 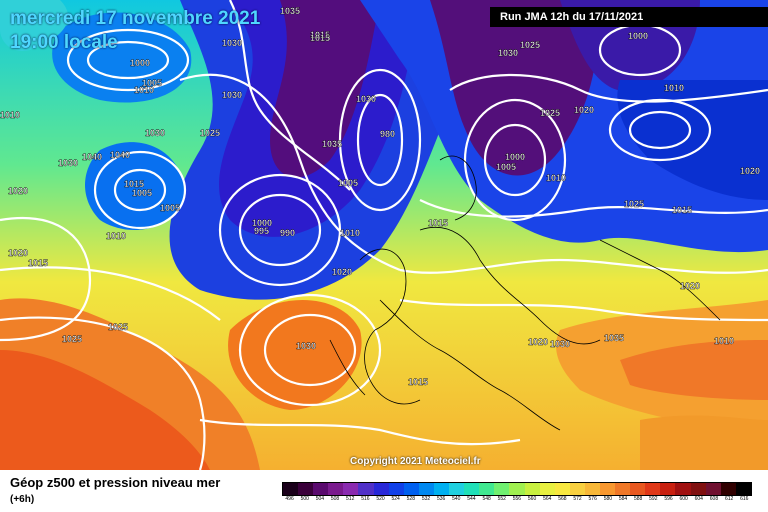 What do you see at coordinates (547, 499) in the screenshot?
I see `scale-label: 564` at bounding box center [547, 499].